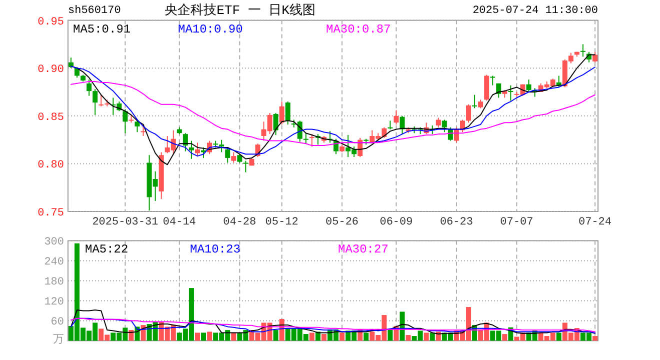  I want to click on text: MA30:0.87, so click(358, 29).